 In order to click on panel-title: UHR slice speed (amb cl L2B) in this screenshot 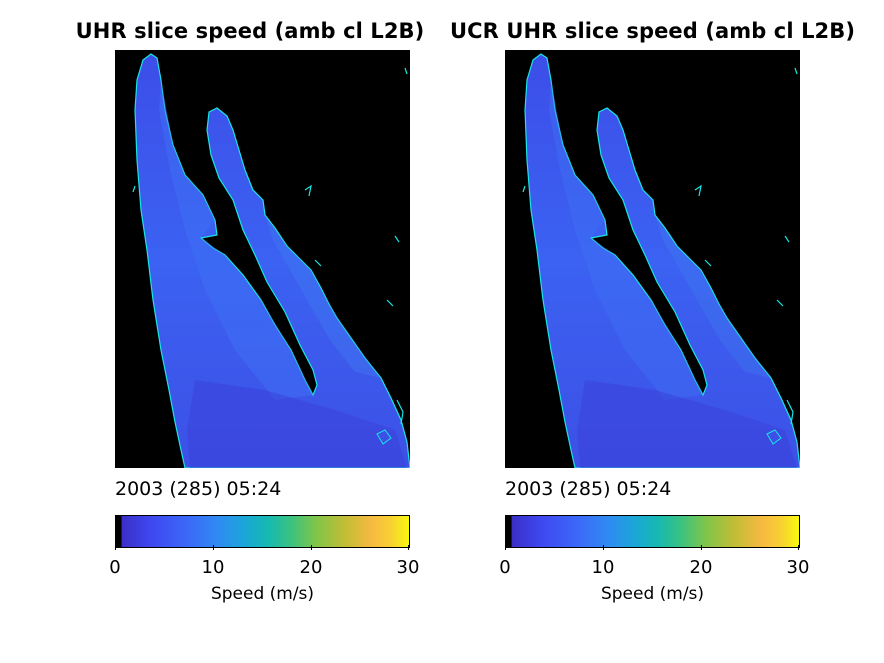, I will do `click(250, 31)`.